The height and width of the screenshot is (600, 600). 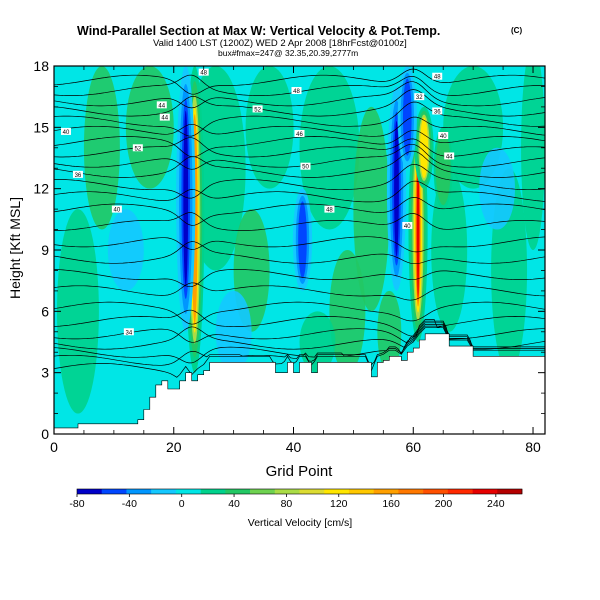 What do you see at coordinates (296, 499) in the screenshot?
I see `colorbar: -80 -40 0 40 80 120 160 200 240` at bounding box center [296, 499].